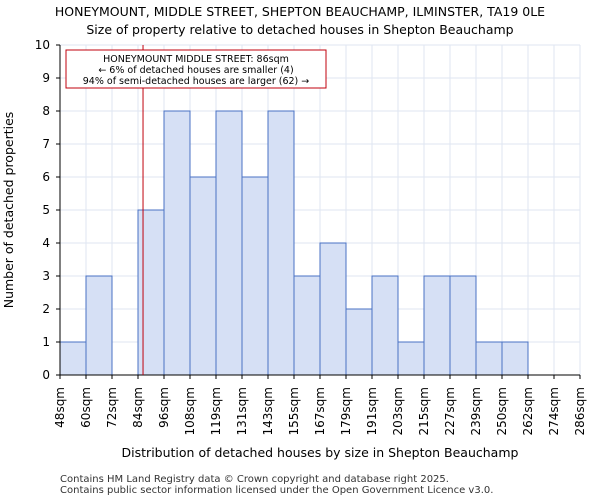  I want to click on y-tick-label-4: 4, so click(46, 243).